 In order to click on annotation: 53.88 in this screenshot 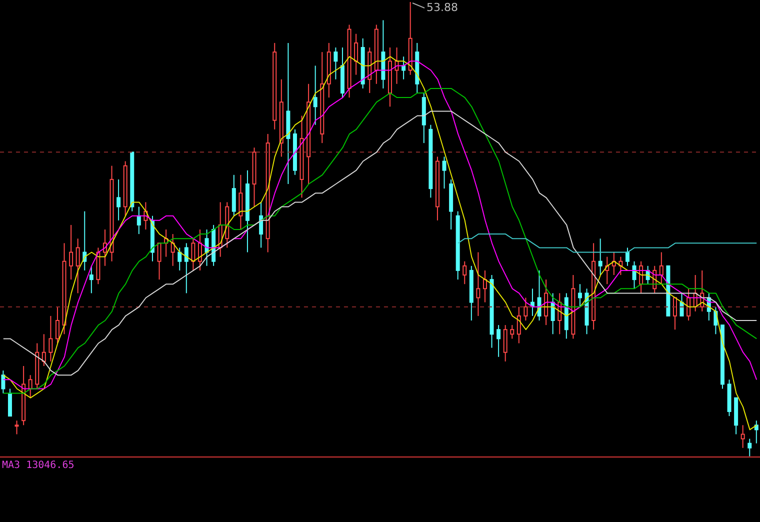, I will do `click(442, 7)`.